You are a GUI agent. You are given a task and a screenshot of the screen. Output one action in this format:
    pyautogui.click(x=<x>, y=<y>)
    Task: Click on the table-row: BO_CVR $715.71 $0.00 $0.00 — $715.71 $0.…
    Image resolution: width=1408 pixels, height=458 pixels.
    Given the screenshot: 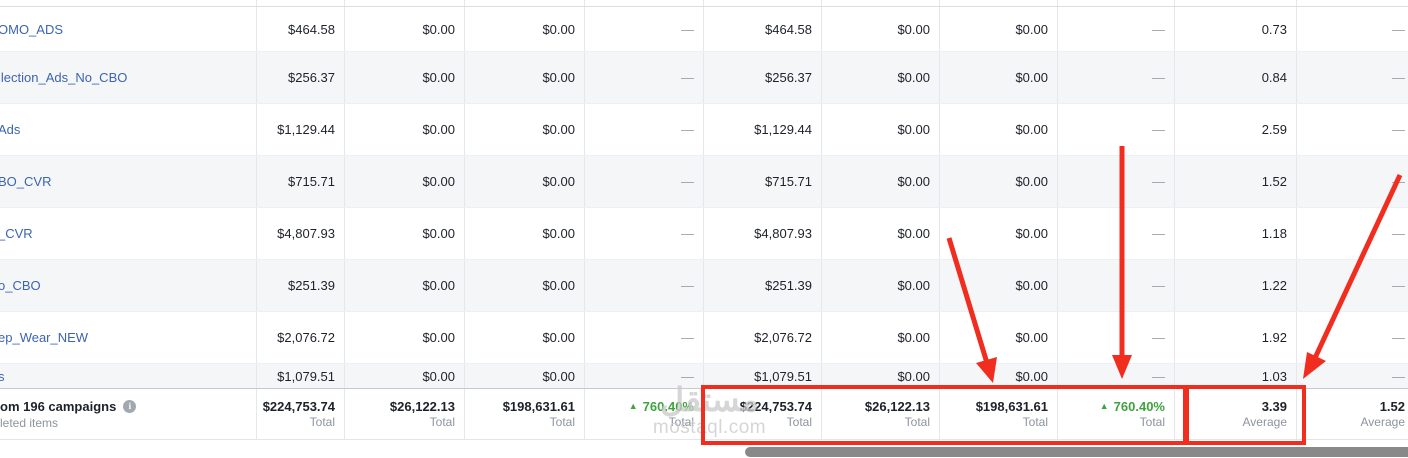 What is the action you would take?
    pyautogui.click(x=704, y=182)
    